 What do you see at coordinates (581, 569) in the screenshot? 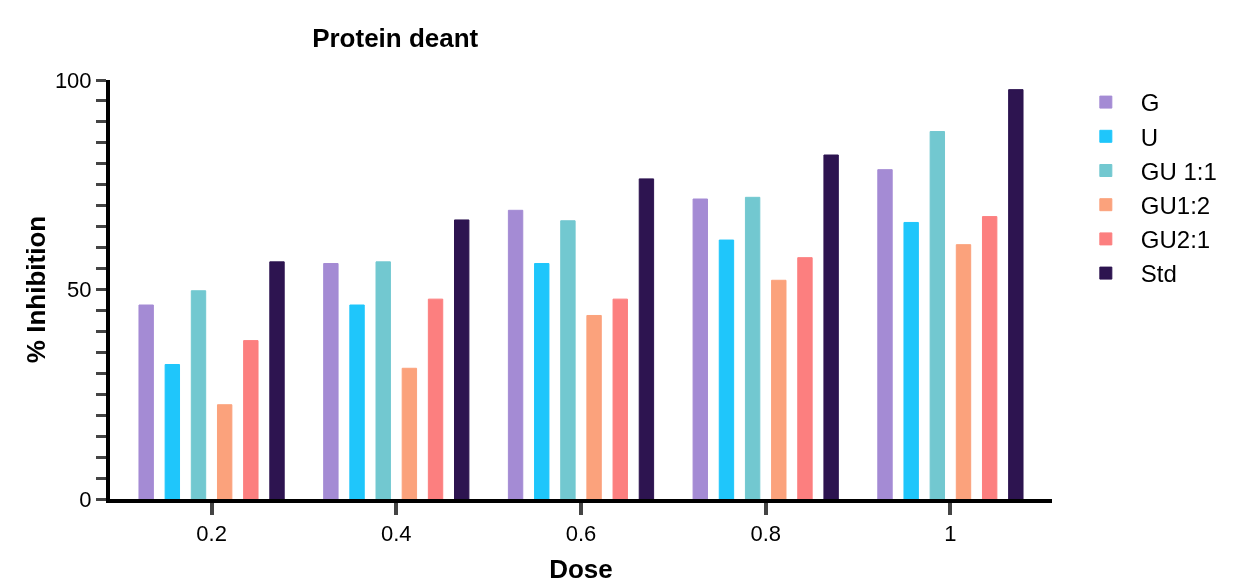
I see `x-axis-title: Dose` at bounding box center [581, 569].